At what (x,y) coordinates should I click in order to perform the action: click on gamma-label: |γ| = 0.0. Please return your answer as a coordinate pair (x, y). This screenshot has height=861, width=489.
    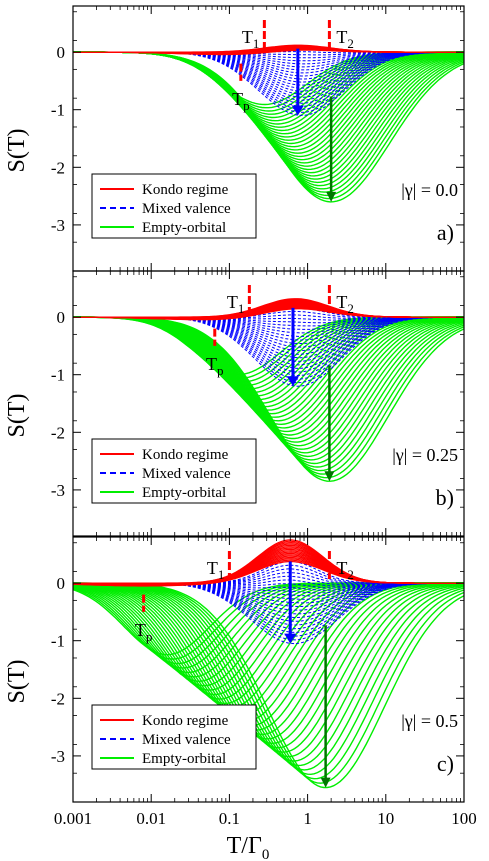
    Looking at the image, I should click on (429, 190).